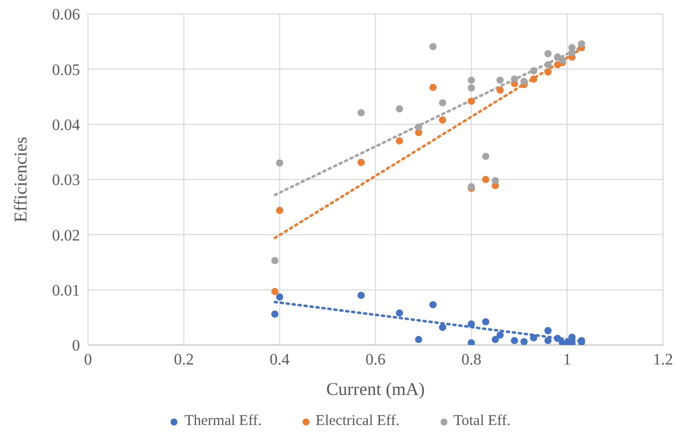 Image resolution: width=681 pixels, height=446 pixels. I want to click on x-tick-label: 1, so click(567, 359).